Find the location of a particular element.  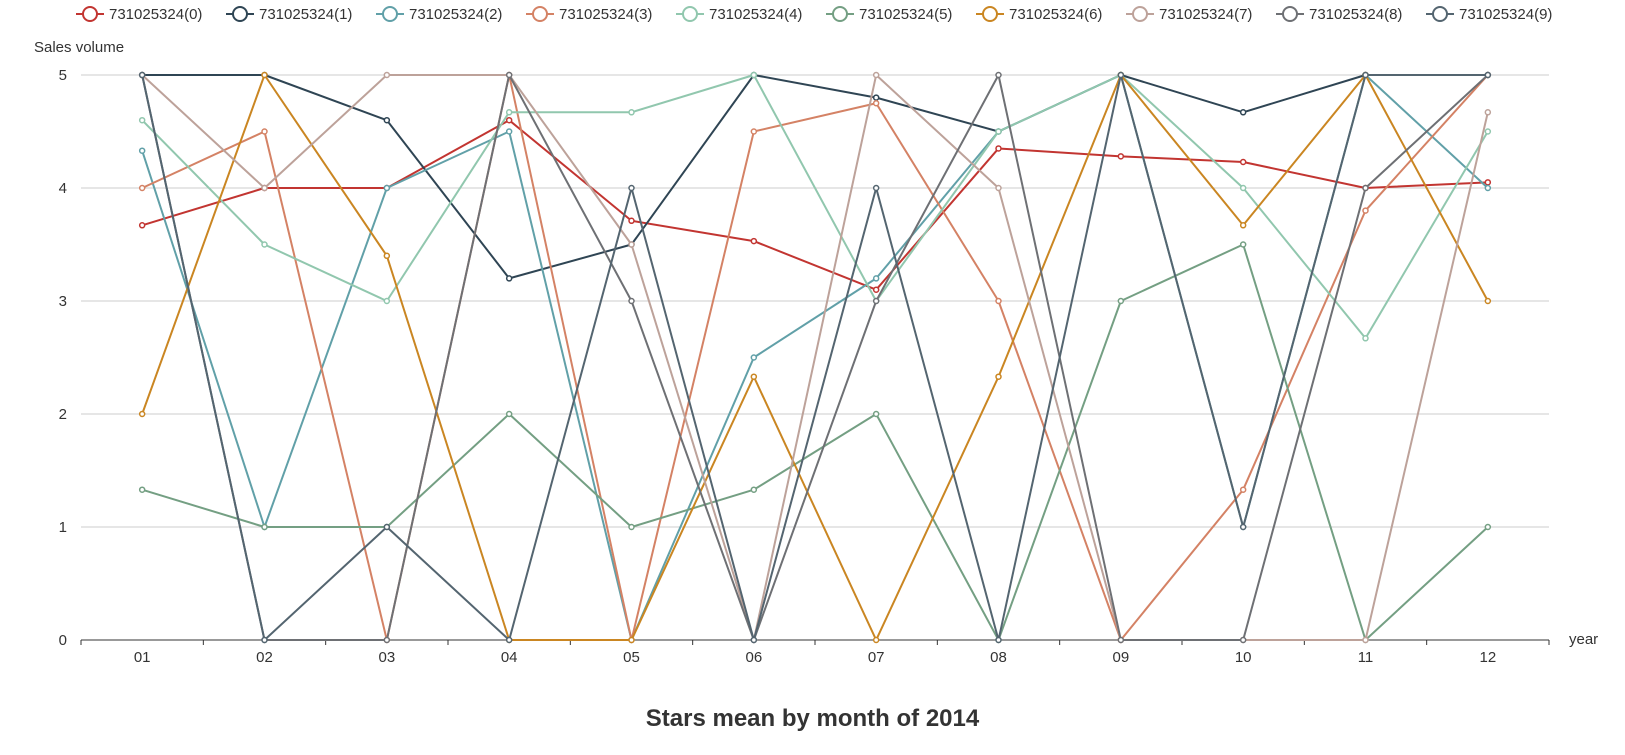

legend-item: 731025324(2) is located at coordinates (439, 14).